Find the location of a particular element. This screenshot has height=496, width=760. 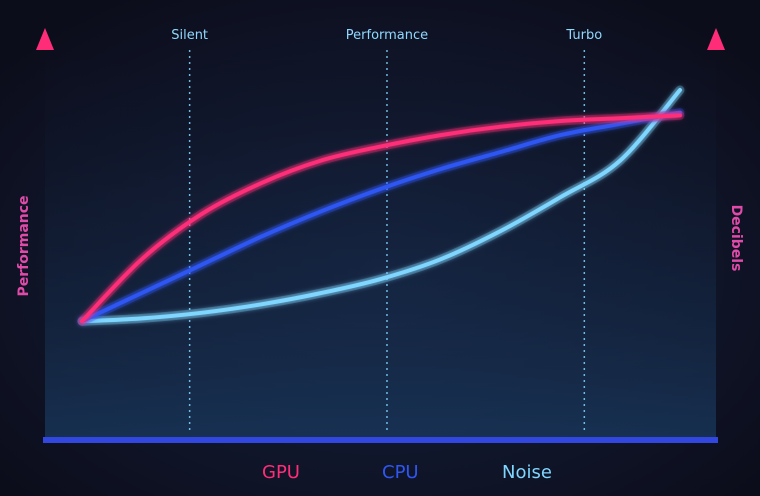

right-axis-arrow-icon is located at coordinates (716, 39).